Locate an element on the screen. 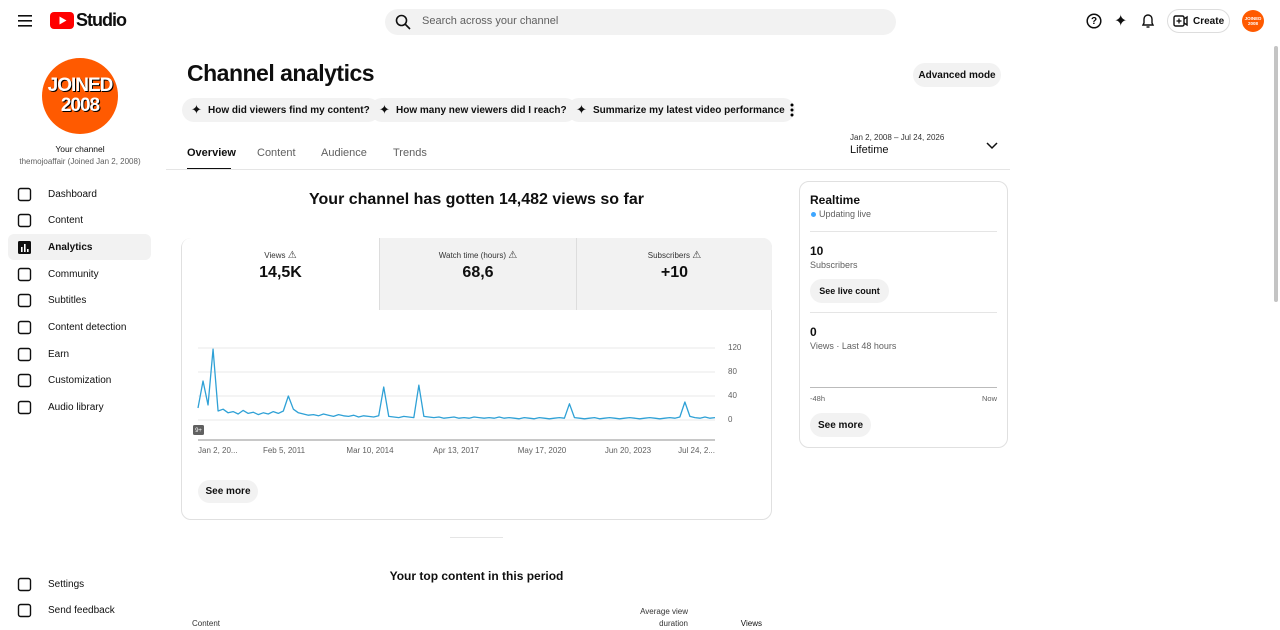  views-label: Views · Last 48 hours is located at coordinates (853, 346).